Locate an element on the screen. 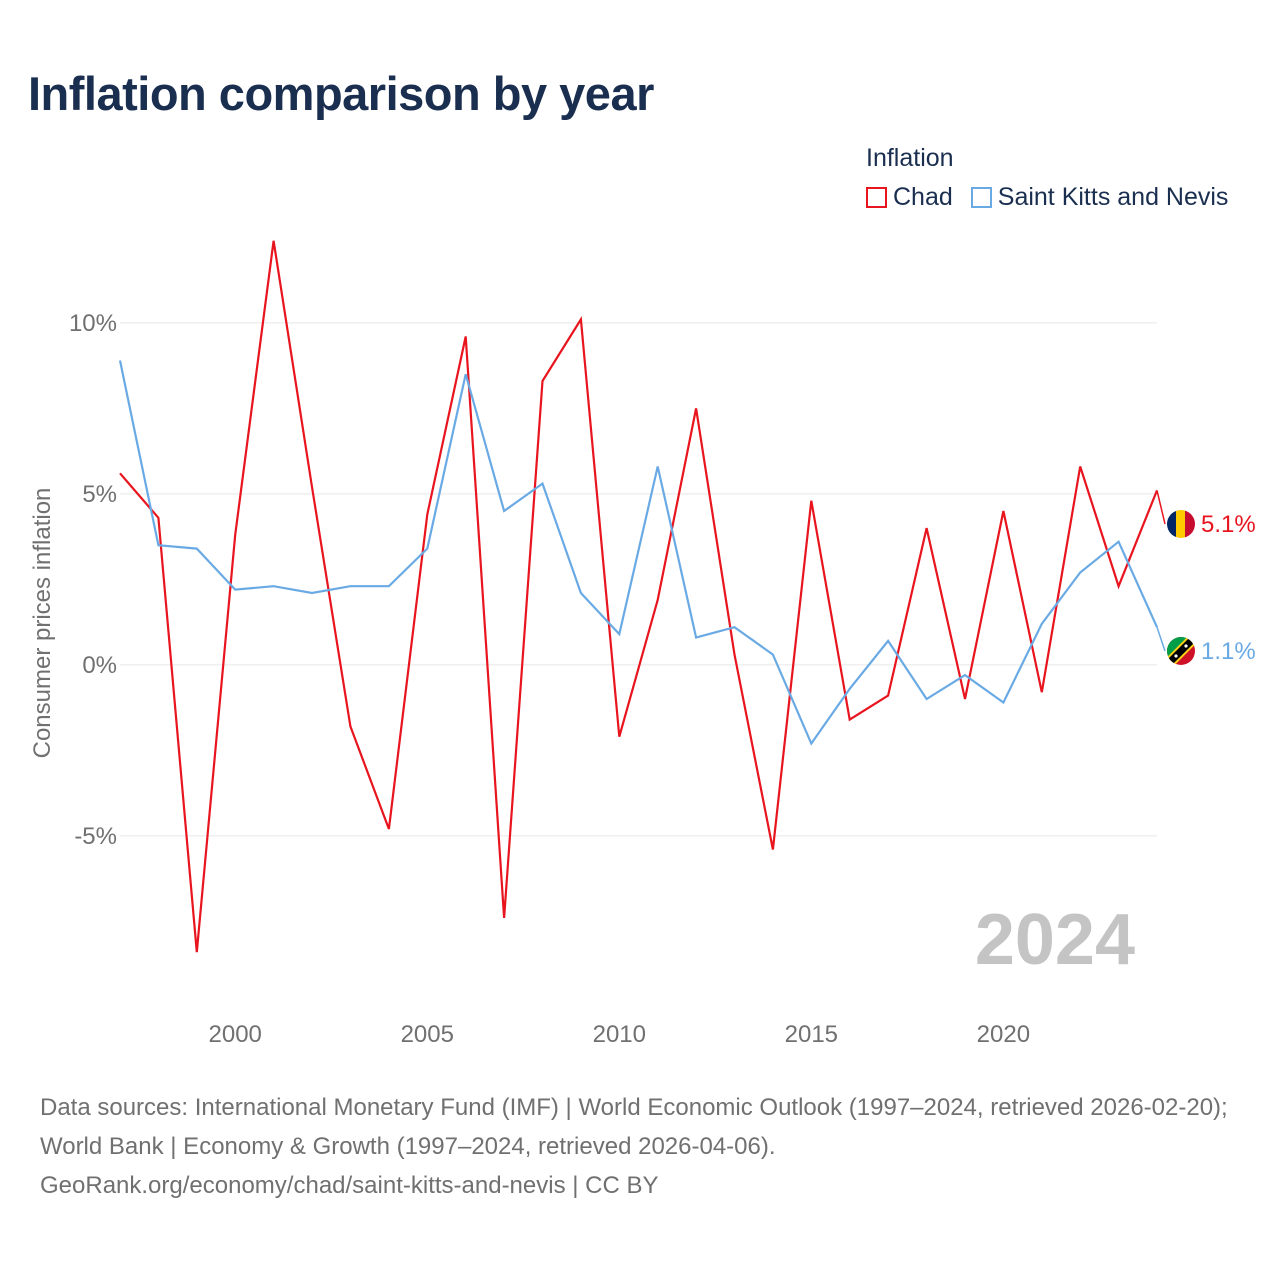 This screenshot has height=1280, width=1280. chad-flag-icon is located at coordinates (1181, 524).